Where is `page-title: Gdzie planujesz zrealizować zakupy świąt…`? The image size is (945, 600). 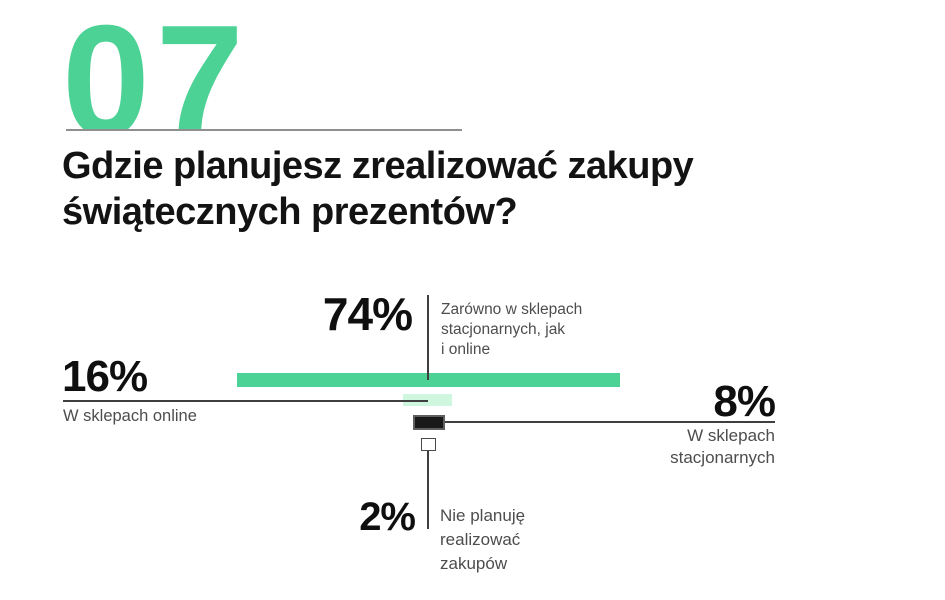
page-title: Gdzie planujesz zrealizować zakupy świąt… is located at coordinates (378, 189).